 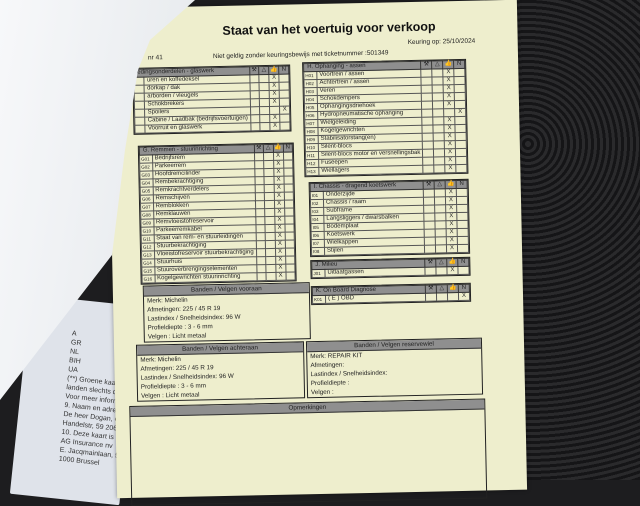 I want to click on row-code: G16, so click(x=148, y=279).